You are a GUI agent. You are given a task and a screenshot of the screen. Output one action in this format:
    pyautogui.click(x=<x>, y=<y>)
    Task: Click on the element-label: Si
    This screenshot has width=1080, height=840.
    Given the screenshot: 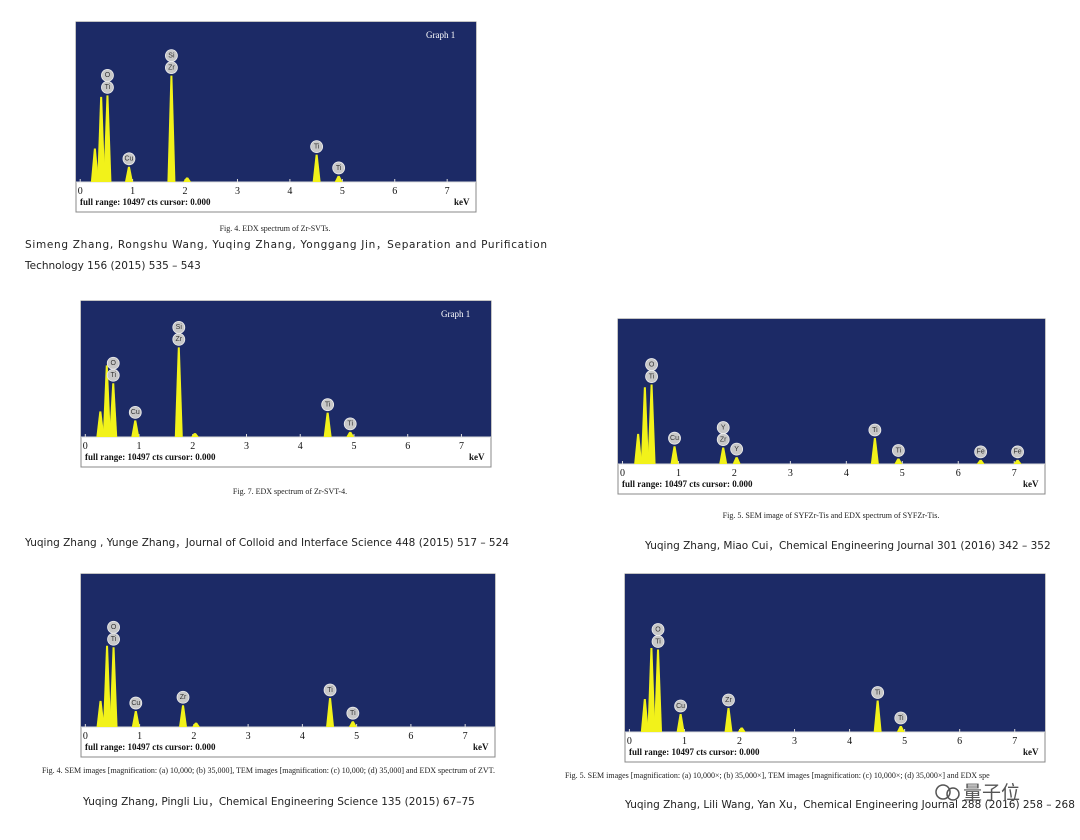 What is the action you would take?
    pyautogui.click(x=171, y=55)
    